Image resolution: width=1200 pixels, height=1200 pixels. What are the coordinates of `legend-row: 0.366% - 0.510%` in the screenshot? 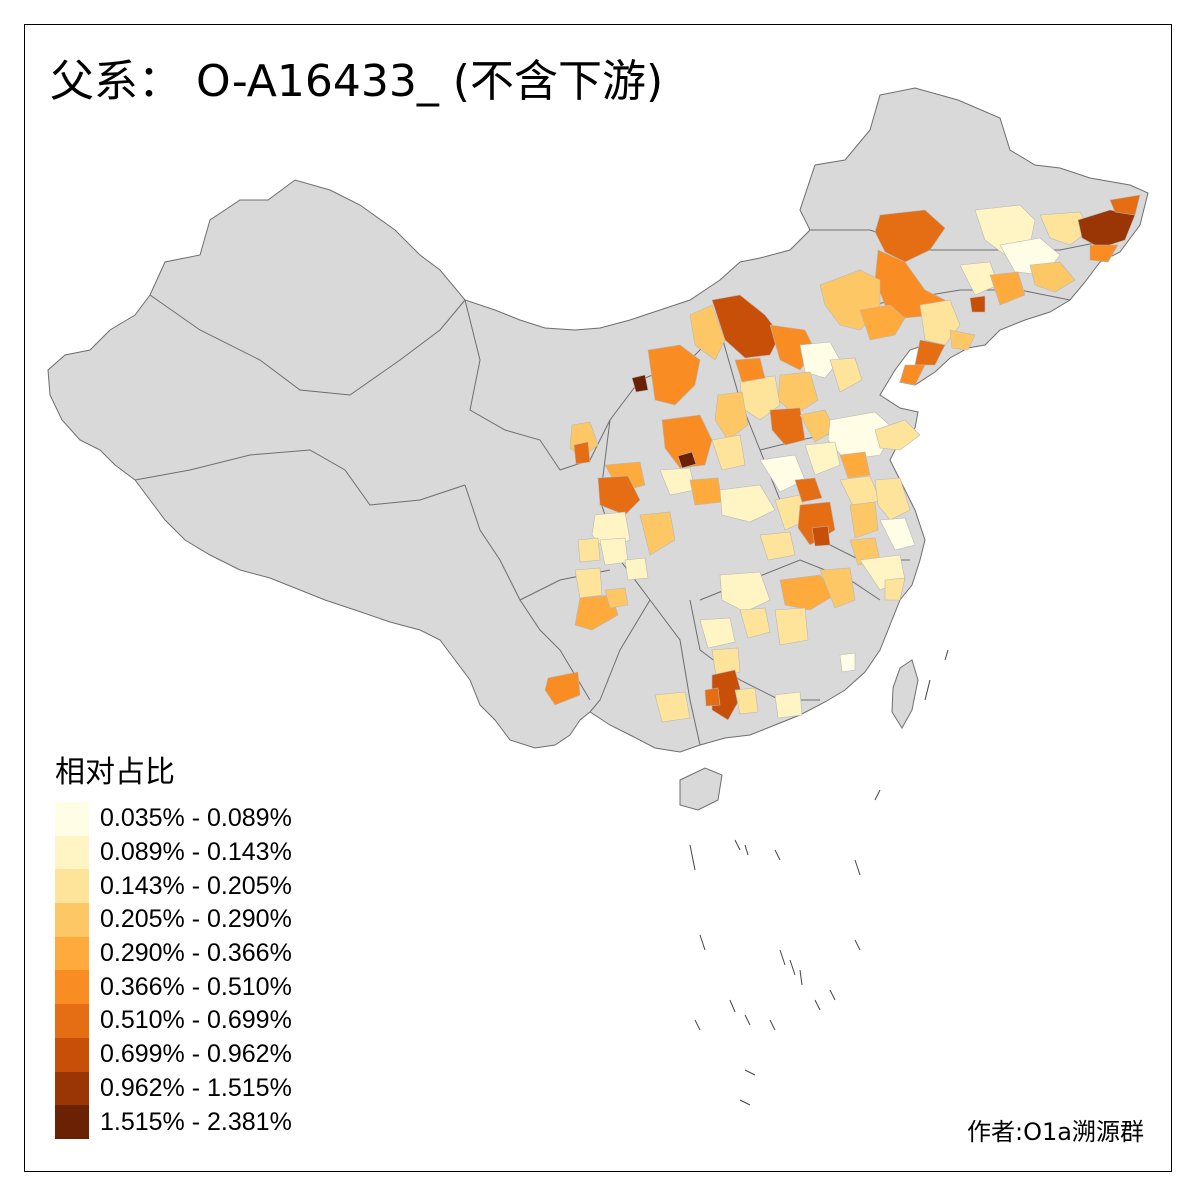 It's located at (173, 987).